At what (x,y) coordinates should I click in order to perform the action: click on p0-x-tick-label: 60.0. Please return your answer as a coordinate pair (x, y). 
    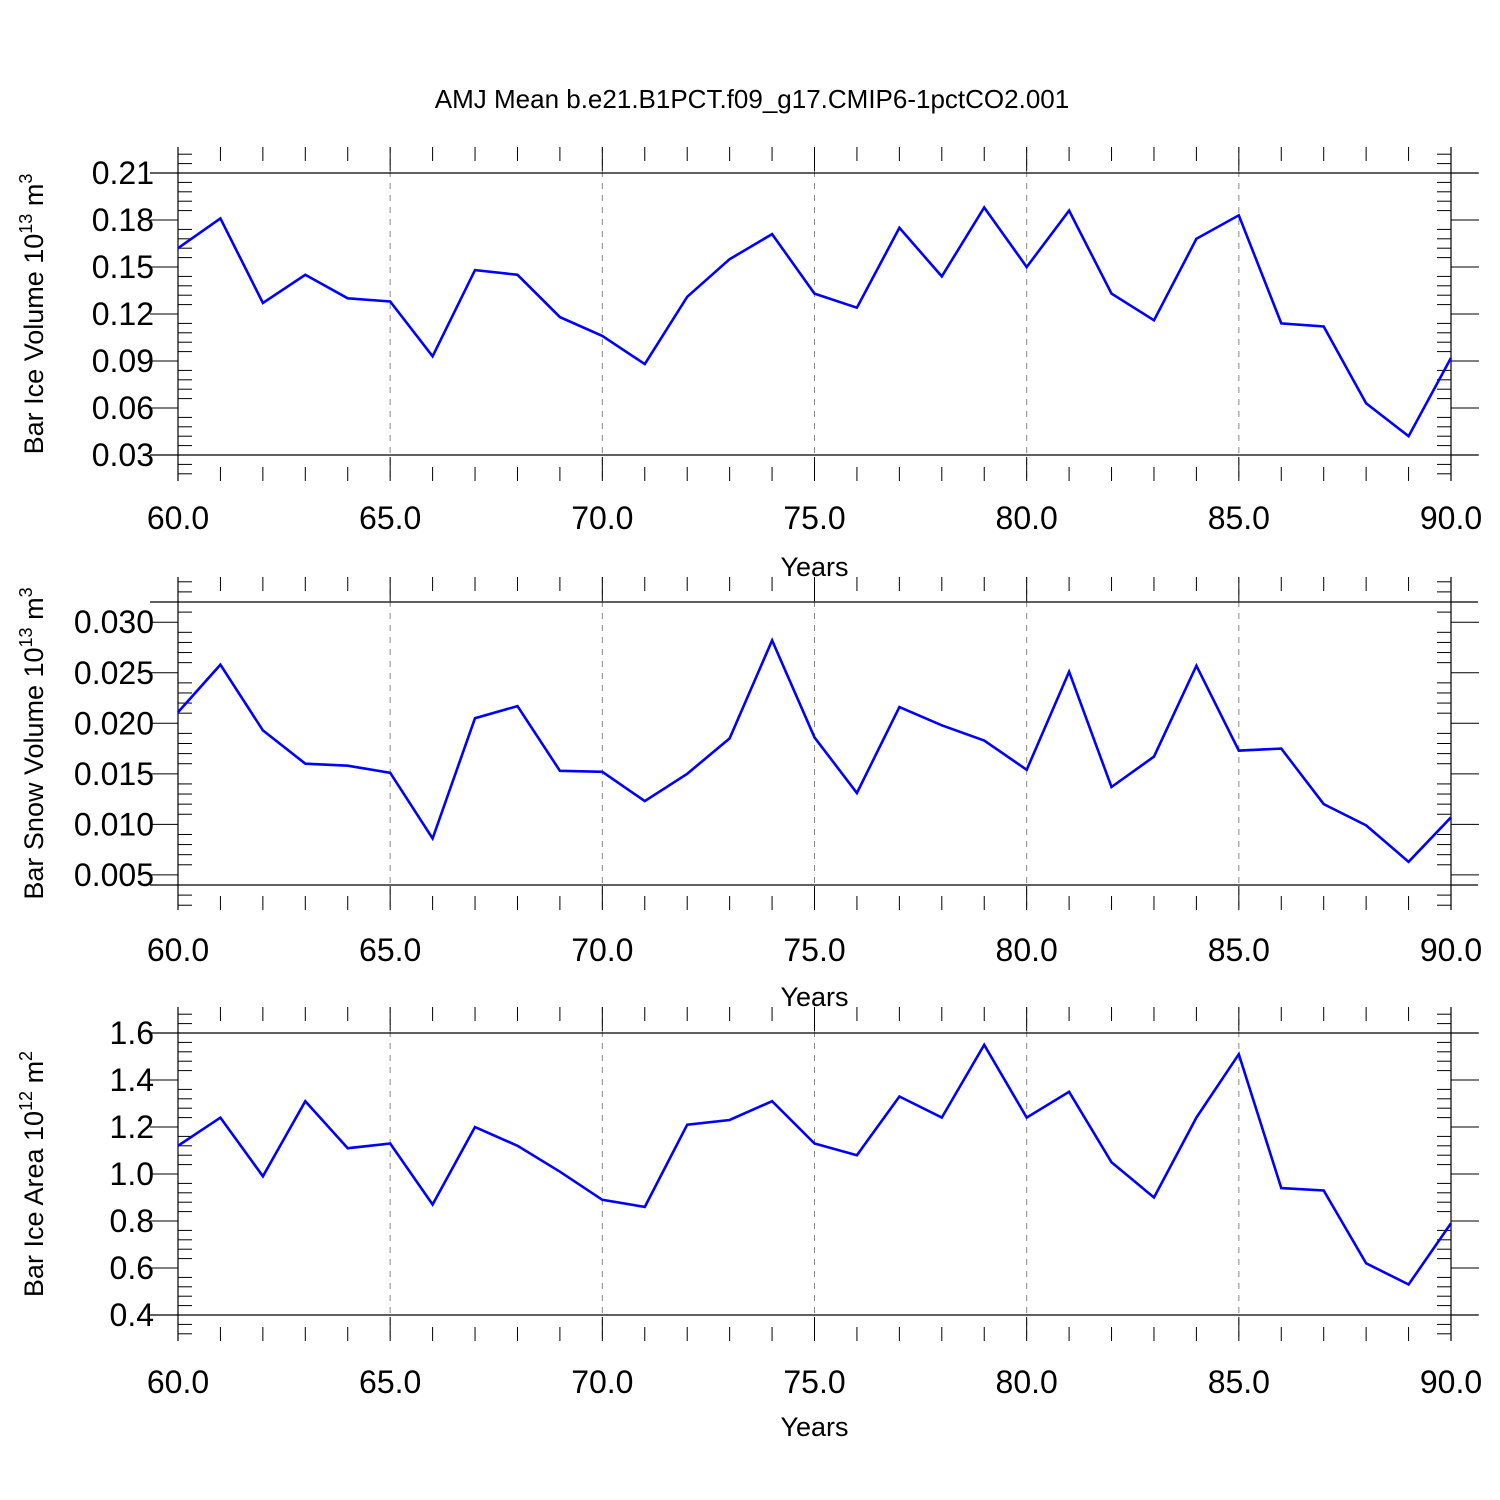
    Looking at the image, I should click on (178, 518).